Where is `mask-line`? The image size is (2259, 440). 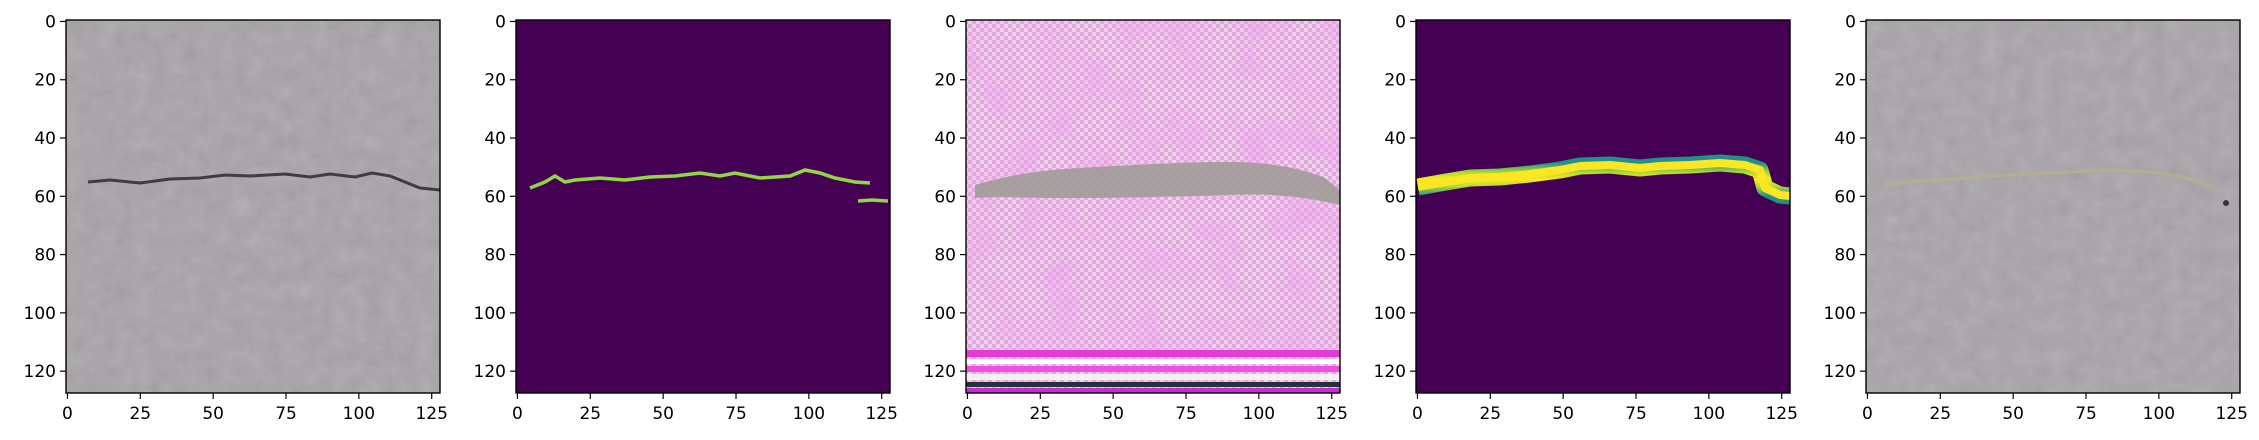
mask-line is located at coordinates (700, 179).